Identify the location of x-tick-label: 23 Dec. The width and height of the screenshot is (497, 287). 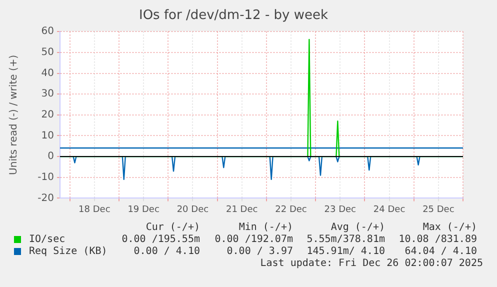
(340, 209).